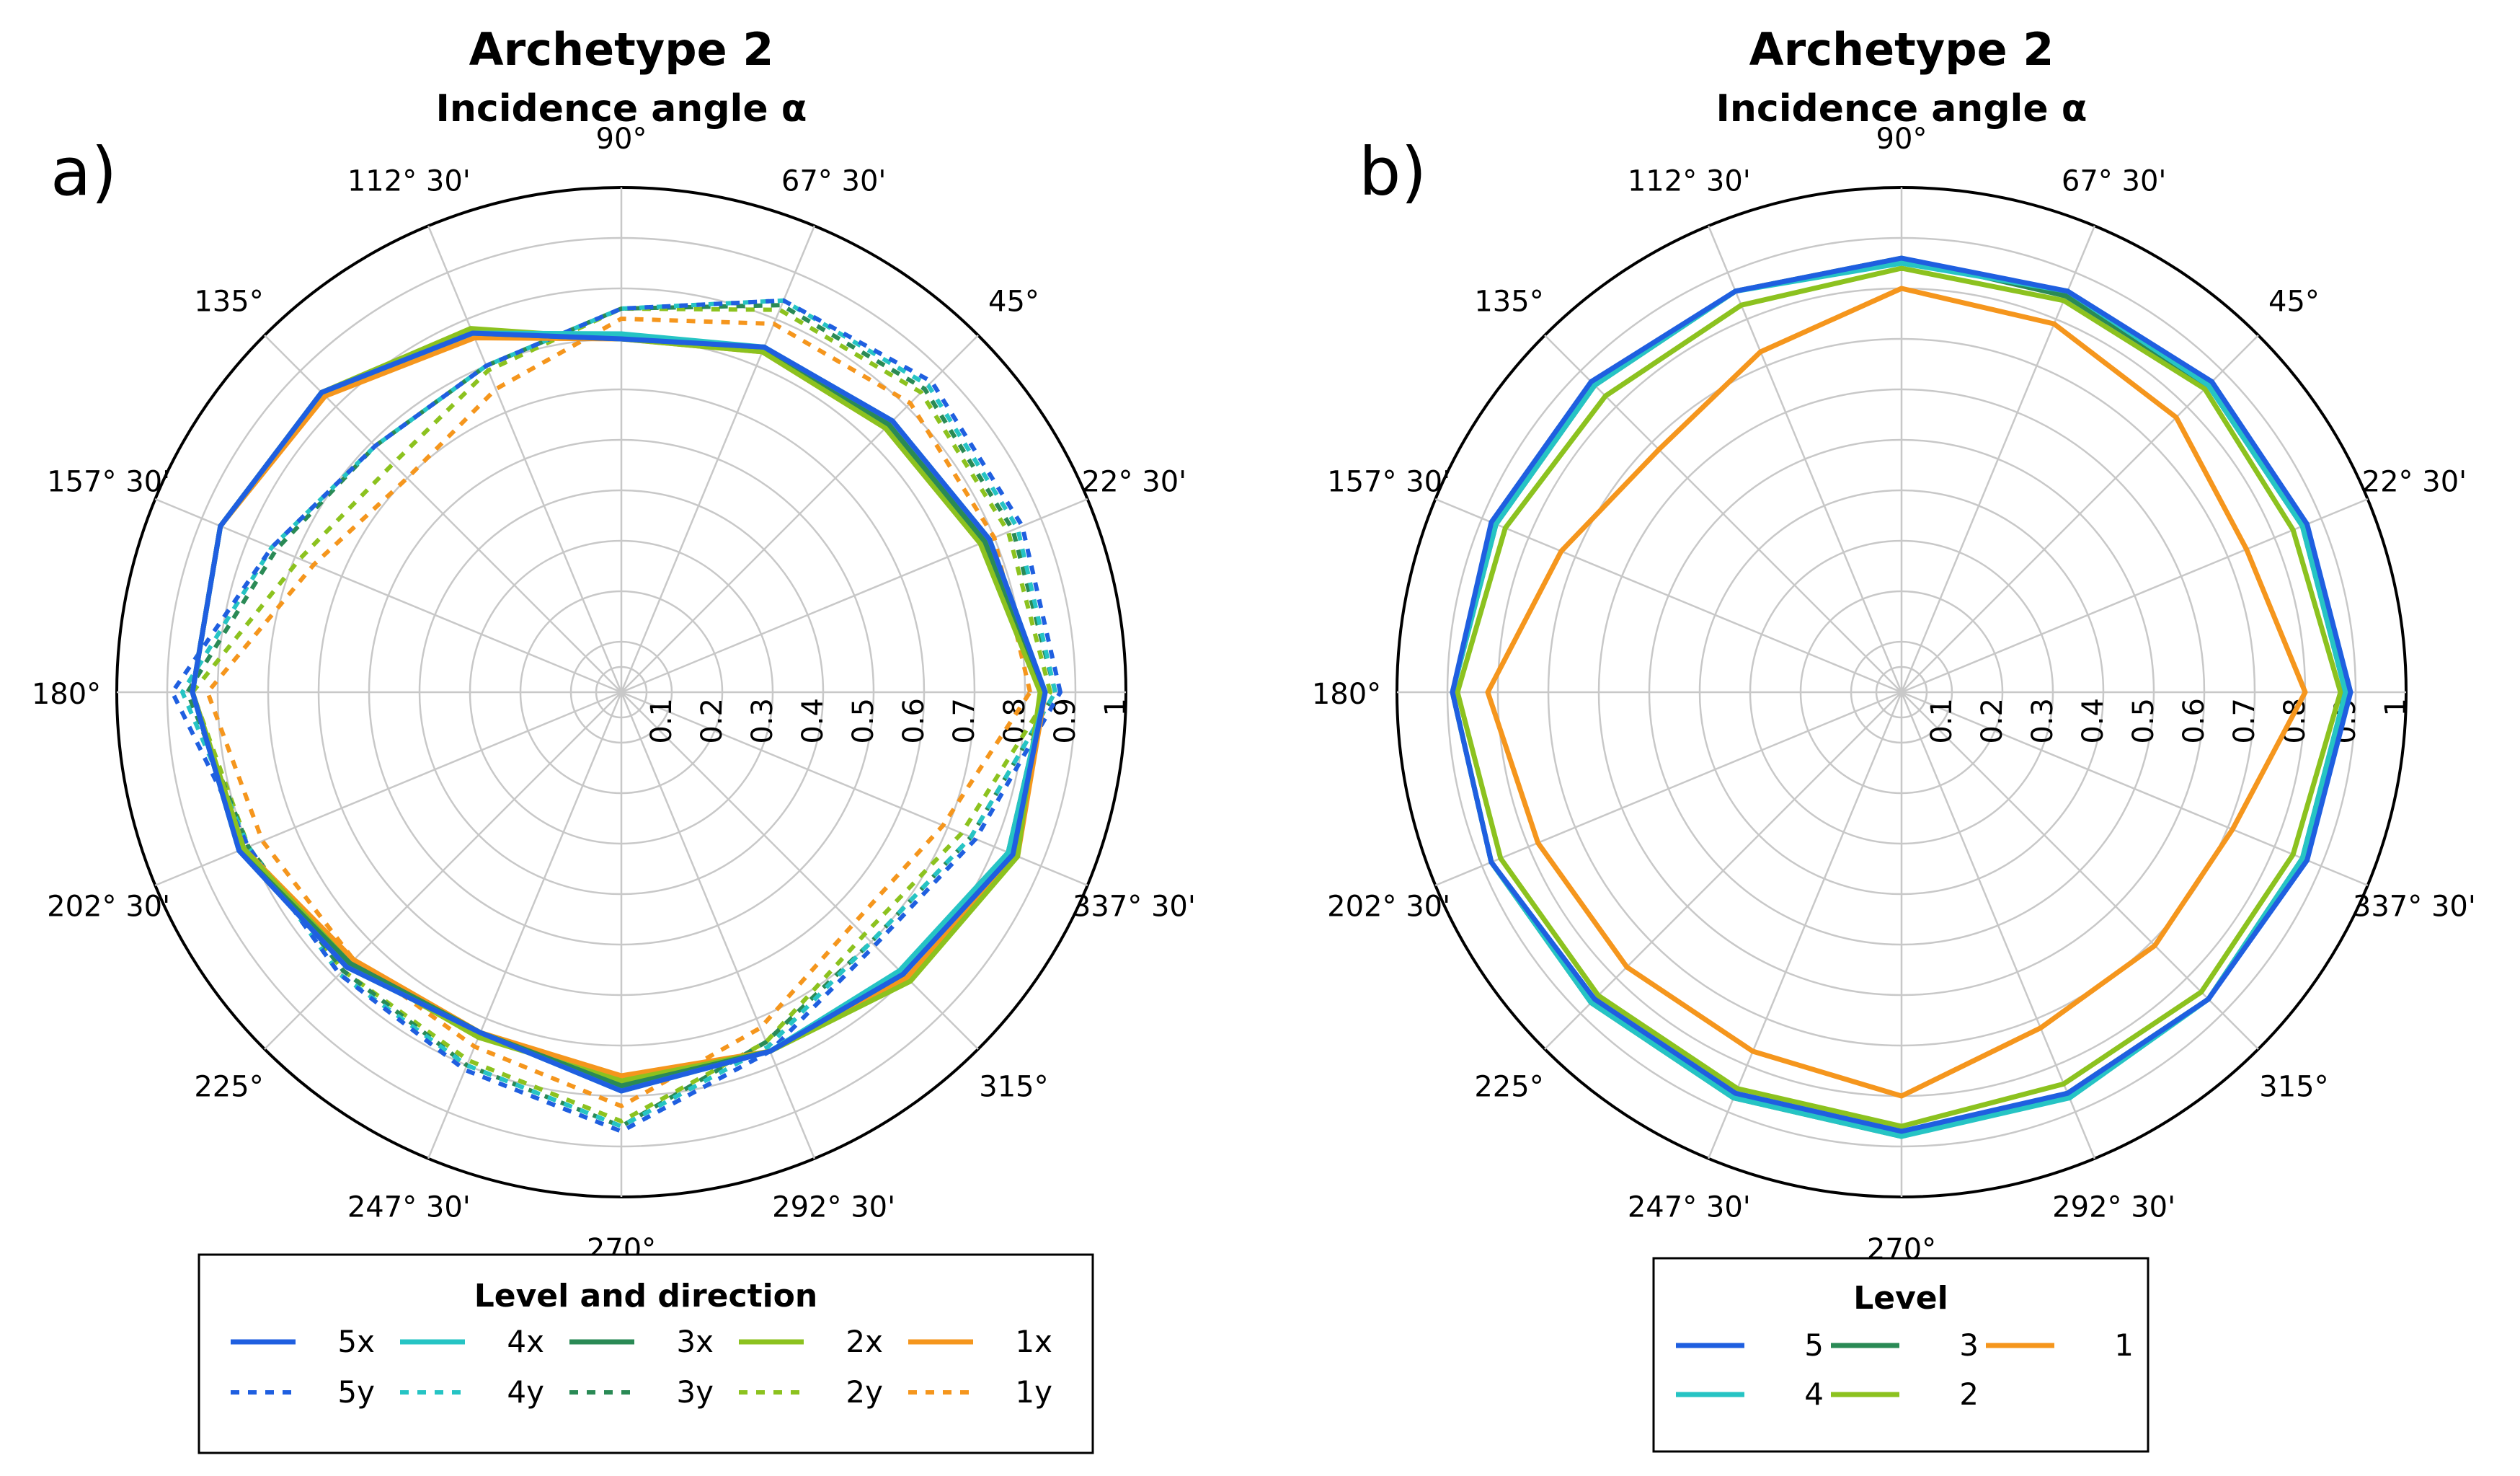  What do you see at coordinates (695, 1392) in the screenshot?
I see `legend-label: 3y` at bounding box center [695, 1392].